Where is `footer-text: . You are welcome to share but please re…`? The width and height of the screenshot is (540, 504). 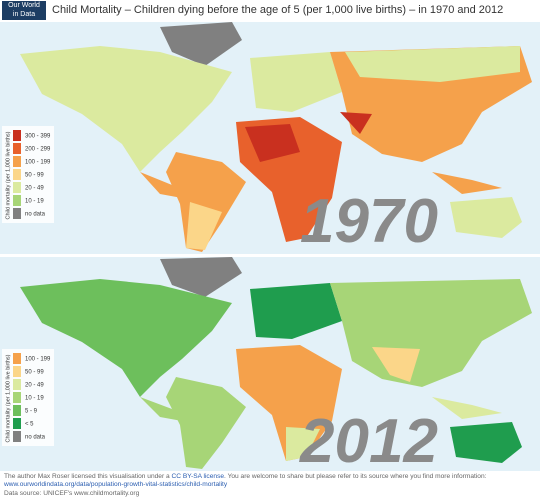 footer-text: . You are welcome to share but please re… is located at coordinates (355, 476).